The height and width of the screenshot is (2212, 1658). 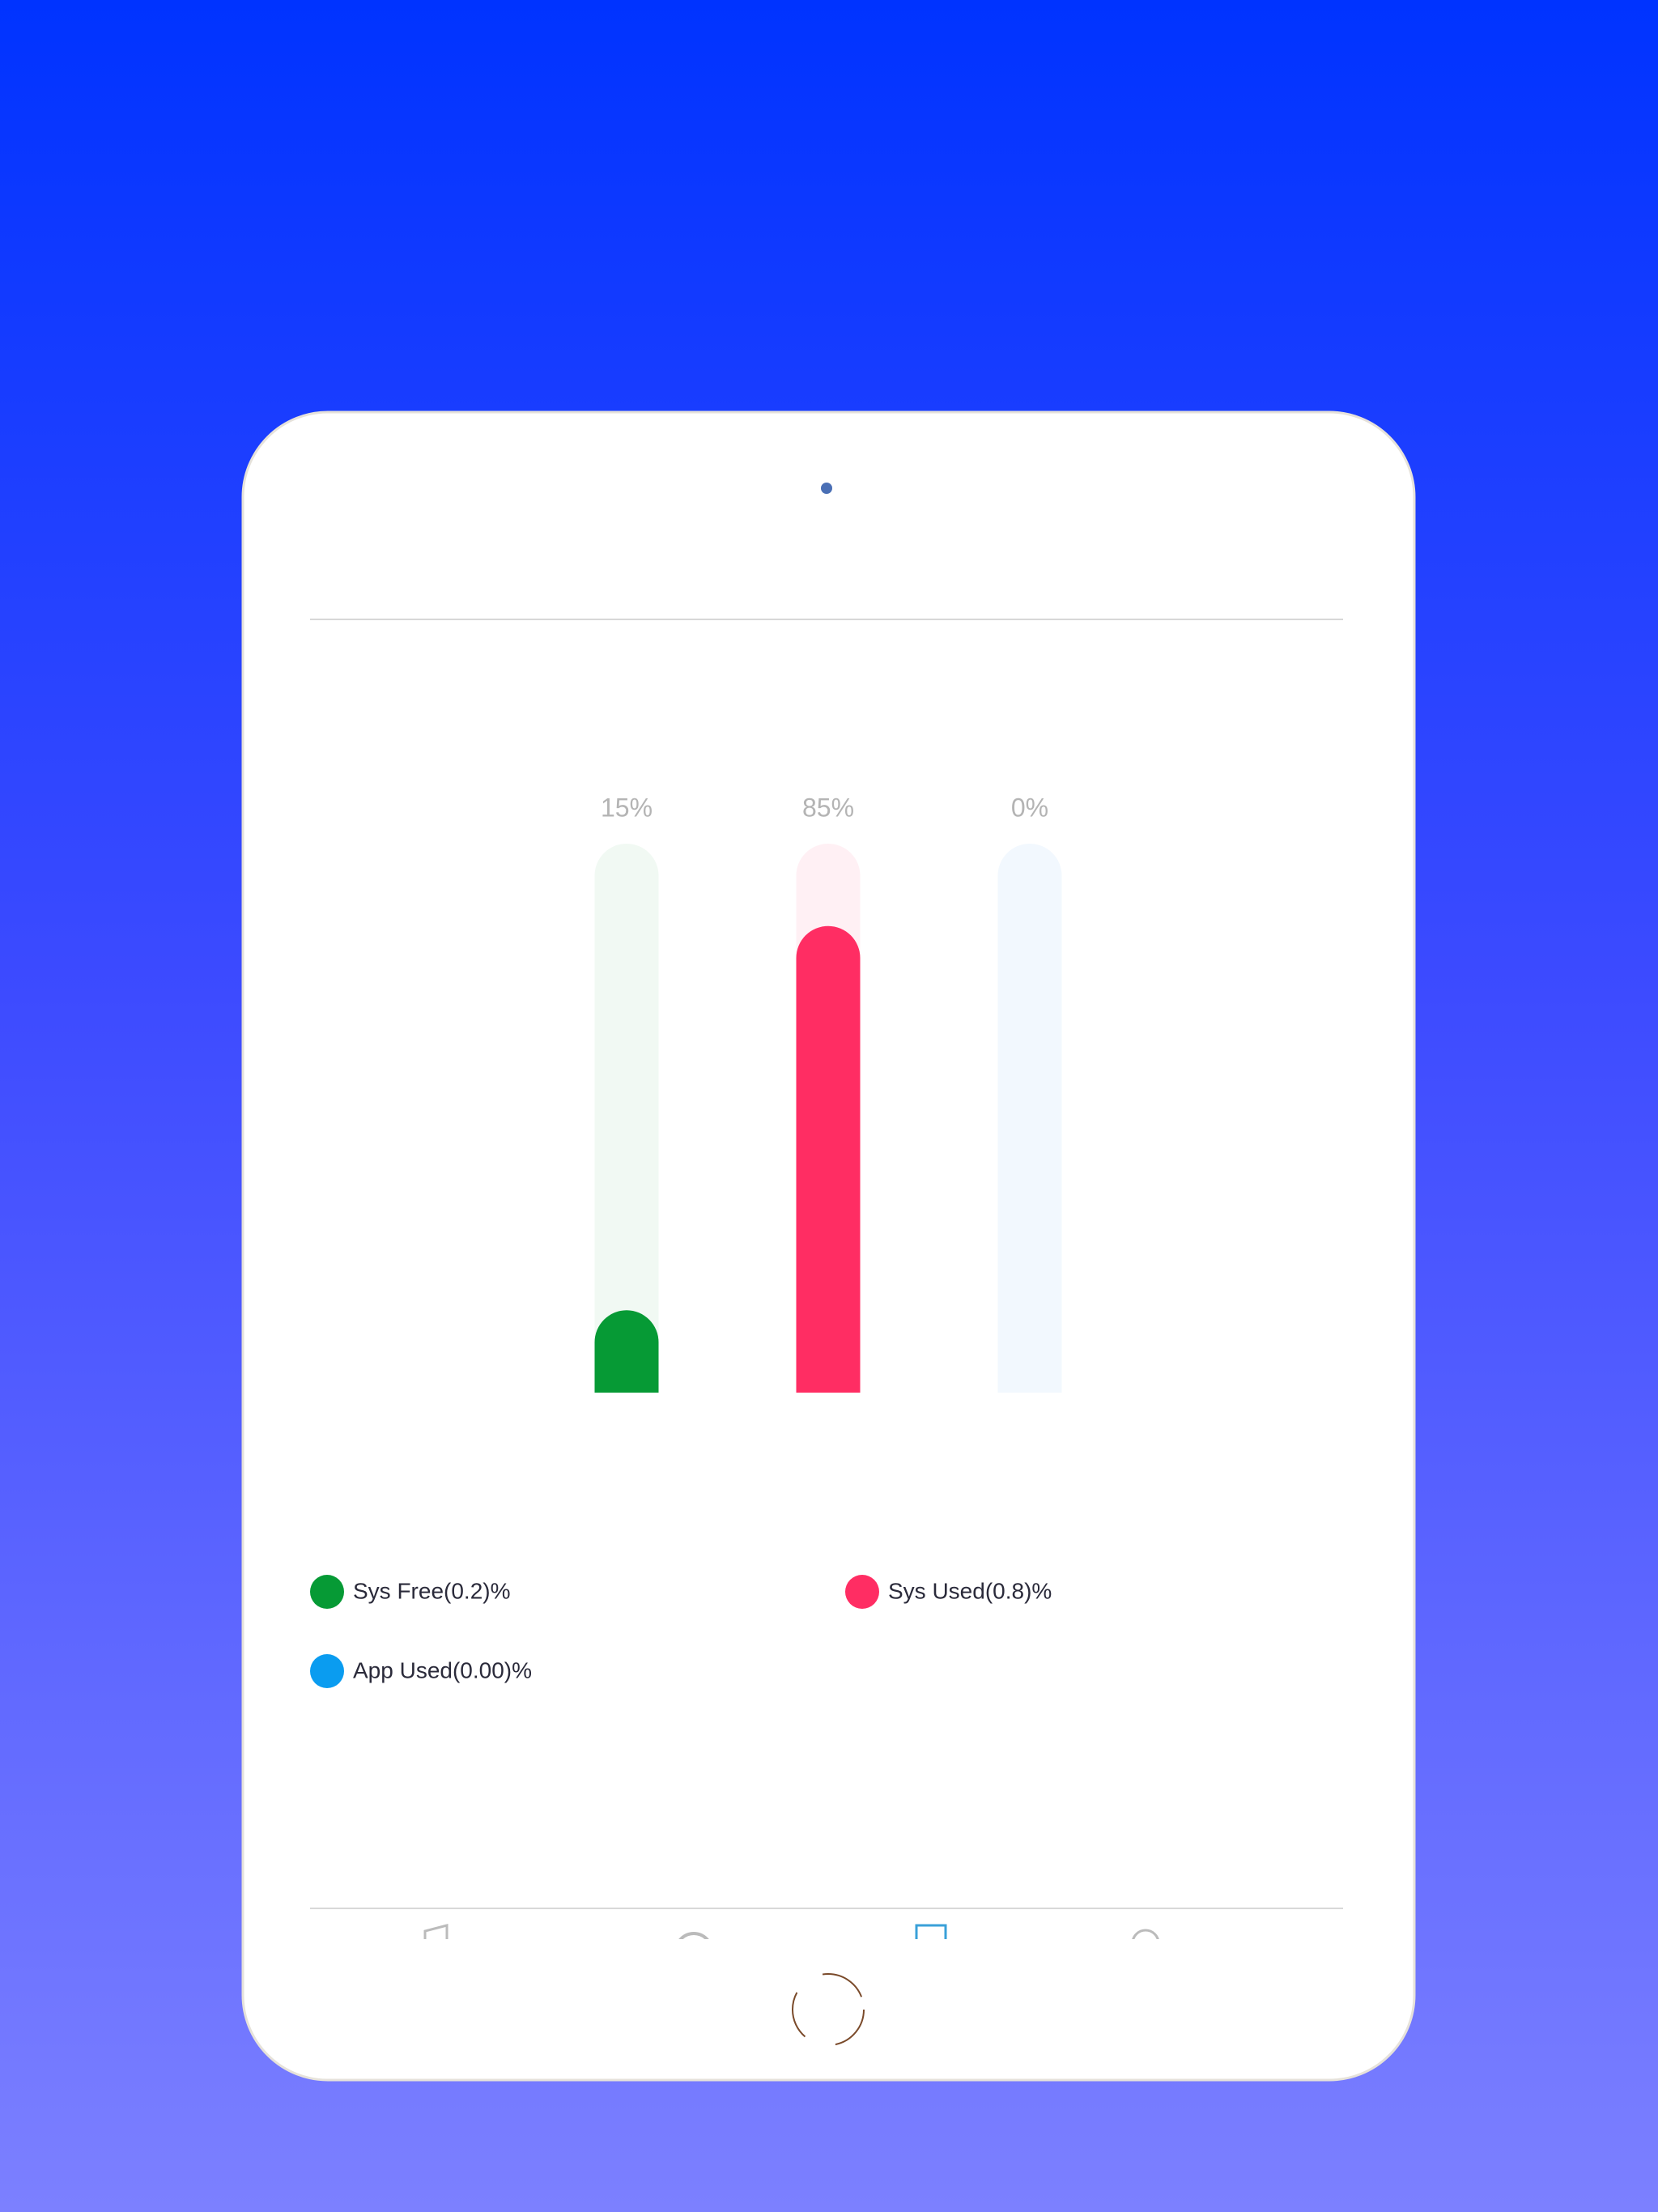 What do you see at coordinates (826, 489) in the screenshot?
I see `camera` at bounding box center [826, 489].